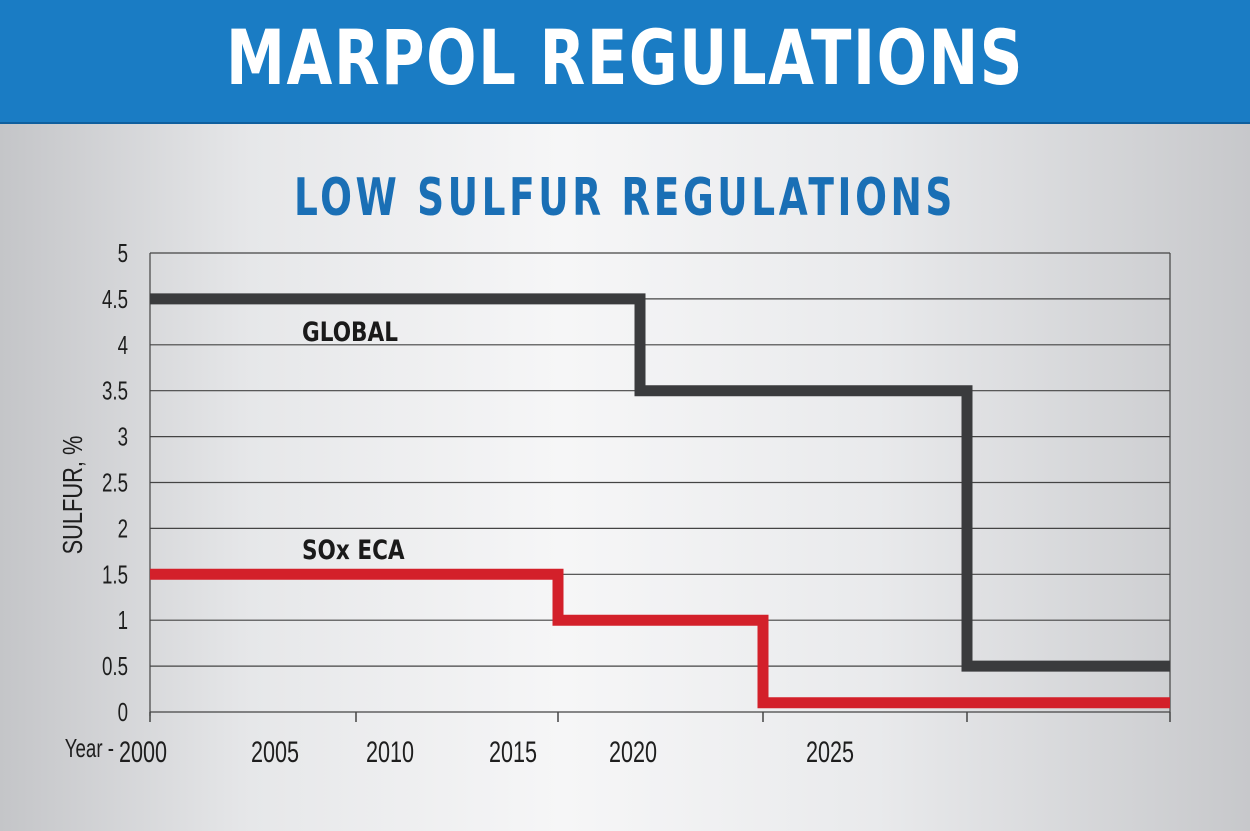 This screenshot has height=831, width=1250. I want to click on y-tick-label: 2, so click(123, 528).